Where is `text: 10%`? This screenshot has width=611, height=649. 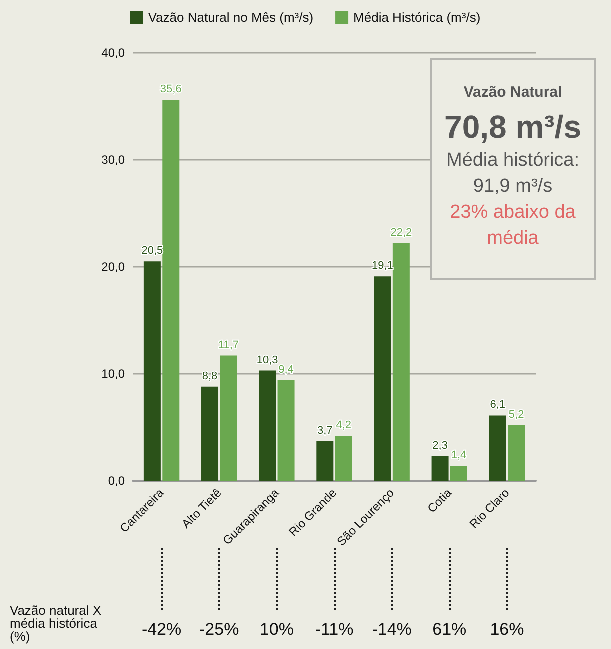
text: 10% is located at coordinates (277, 630).